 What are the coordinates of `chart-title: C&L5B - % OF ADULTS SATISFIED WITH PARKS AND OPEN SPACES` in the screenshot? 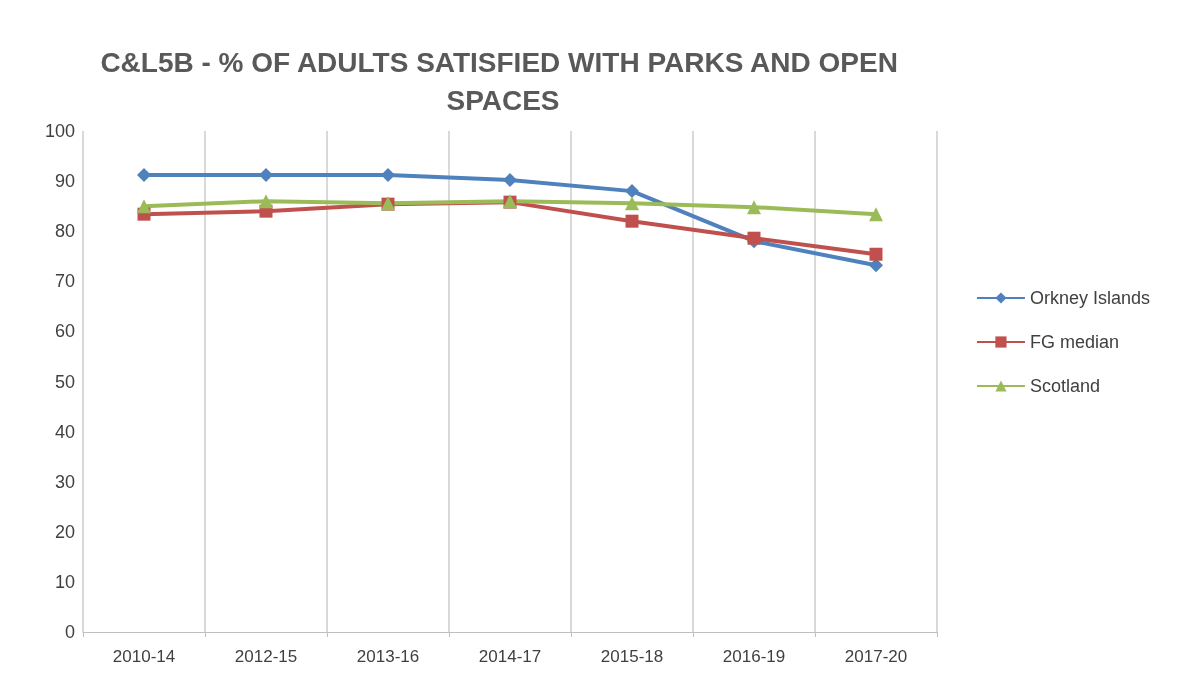 It's located at (503, 81).